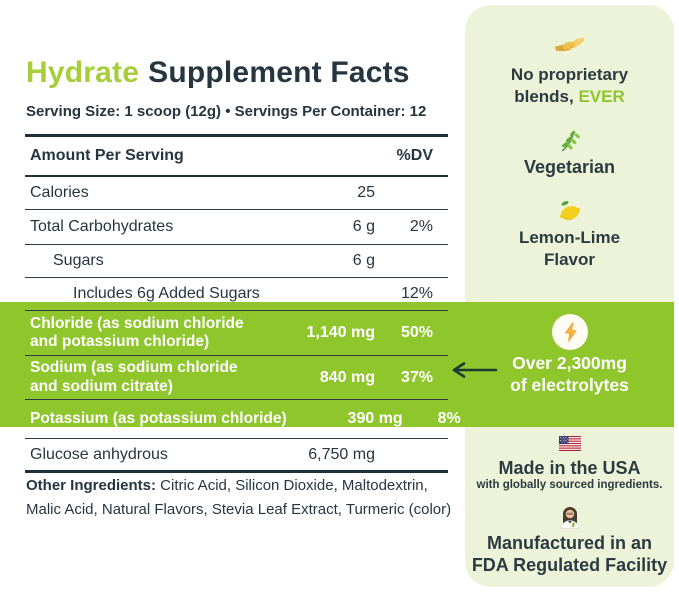 Image resolution: width=679 pixels, height=597 pixels. Describe the element at coordinates (544, 96) in the screenshot. I see `no-blends-line2-text: blends,` at that location.